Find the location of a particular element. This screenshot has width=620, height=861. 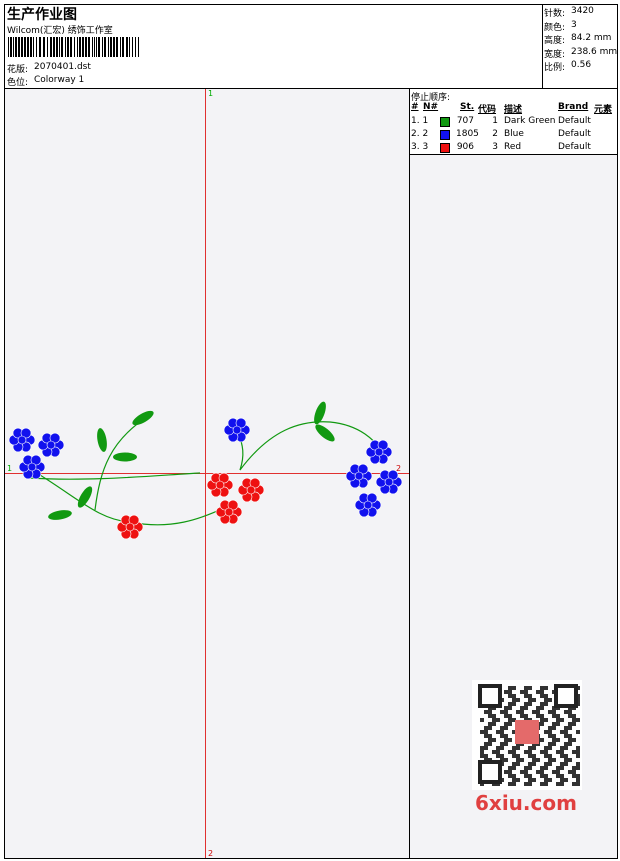

colorway: Colorway 1 is located at coordinates (59, 80).